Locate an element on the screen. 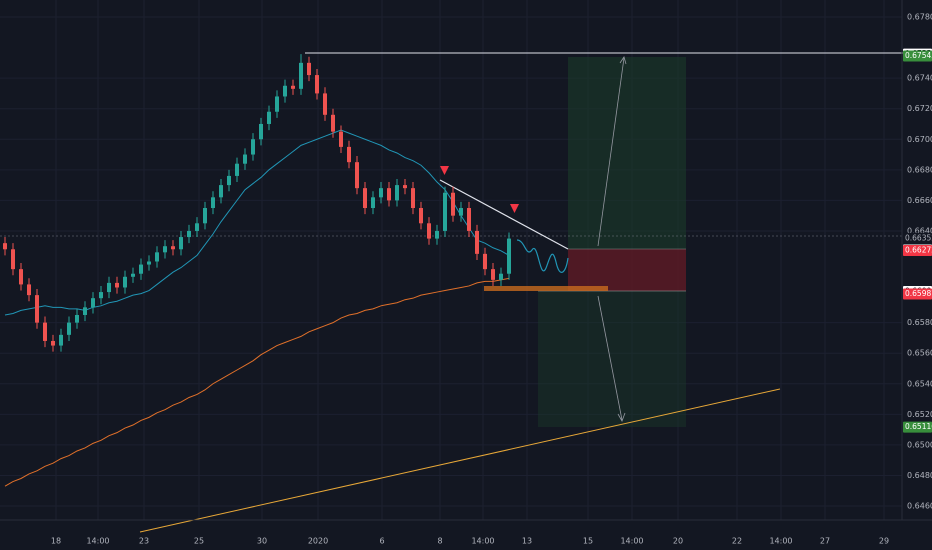 This screenshot has width=932, height=550. y-tick-label: 0.67400 is located at coordinates (919, 78).